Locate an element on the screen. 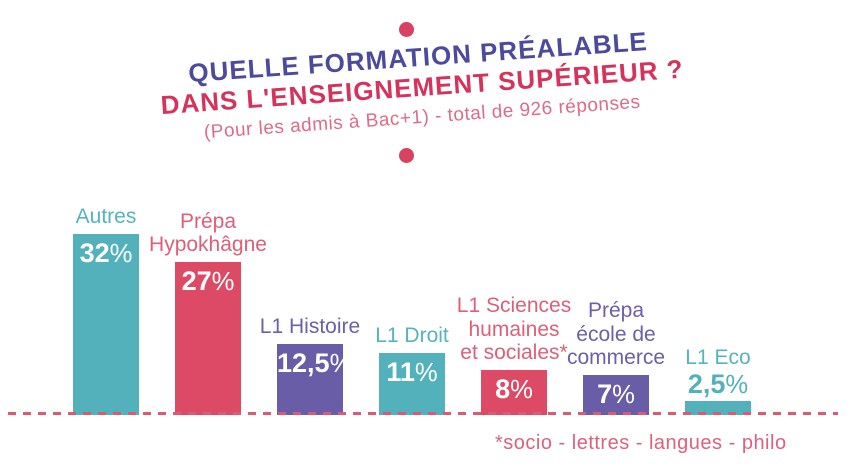 The image size is (850, 470). bar-l1-droit is located at coordinates (412, 384).